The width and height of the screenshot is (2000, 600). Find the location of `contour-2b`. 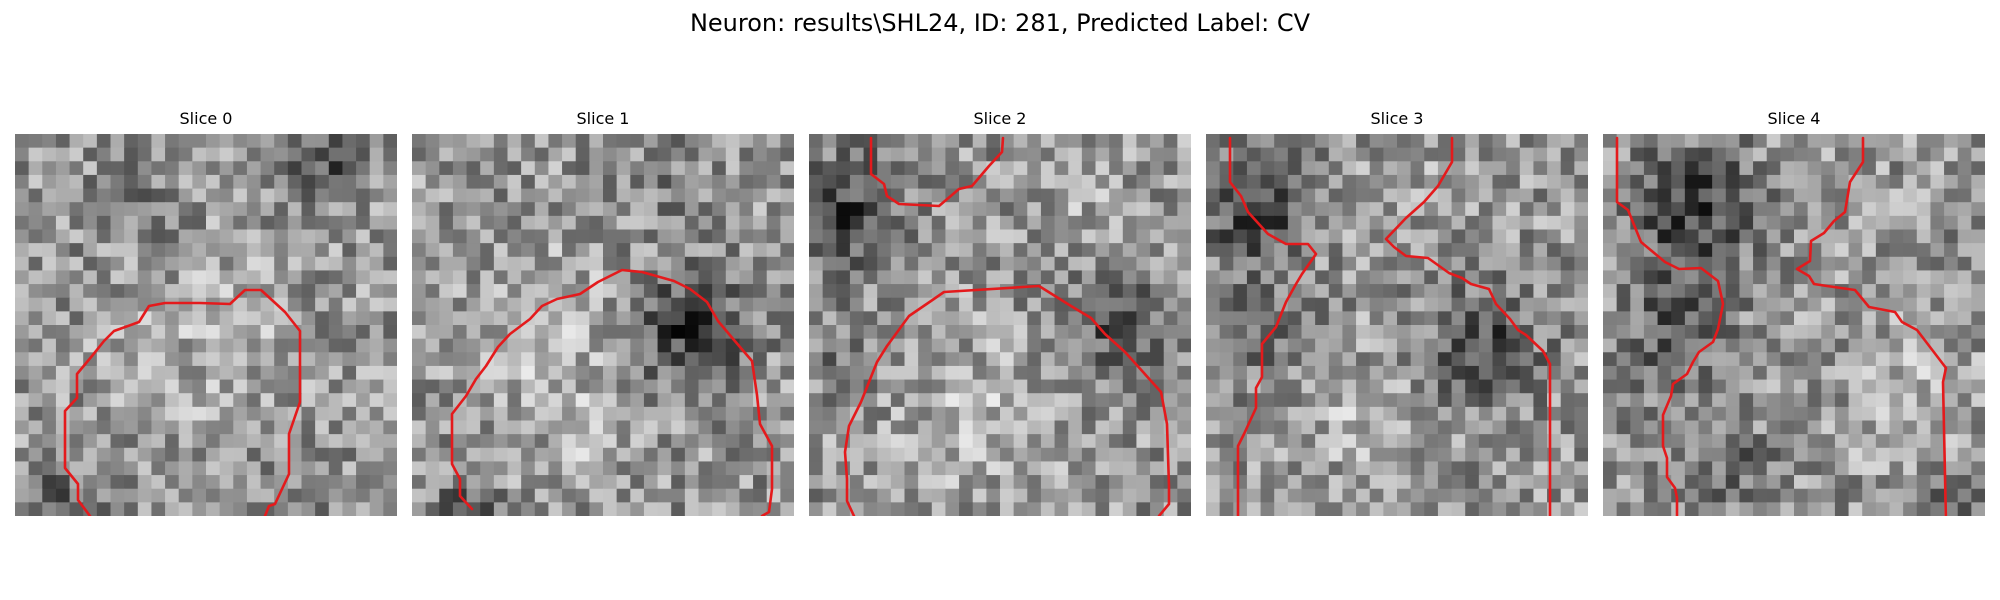

contour-2b is located at coordinates (1007, 400).